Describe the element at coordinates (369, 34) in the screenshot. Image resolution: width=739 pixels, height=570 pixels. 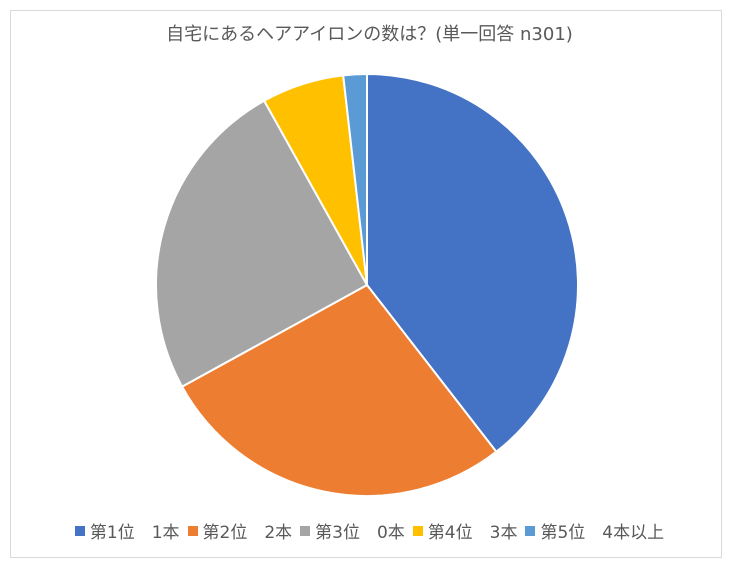
I see `chart-title: 自宅にあるヘアアイロンの数は？(単一回答 n301)` at that location.